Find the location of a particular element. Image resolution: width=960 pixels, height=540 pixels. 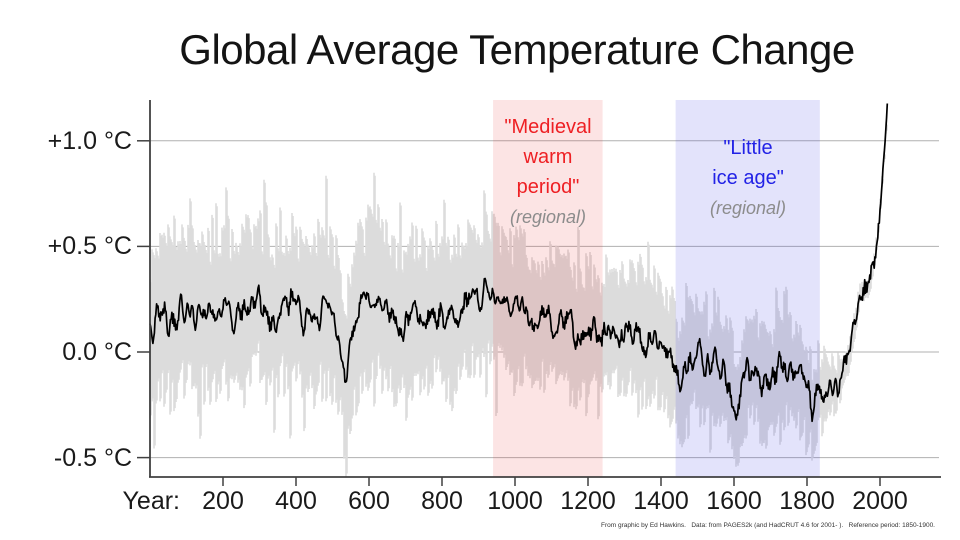

little-ice-age-band is located at coordinates (747, 288).